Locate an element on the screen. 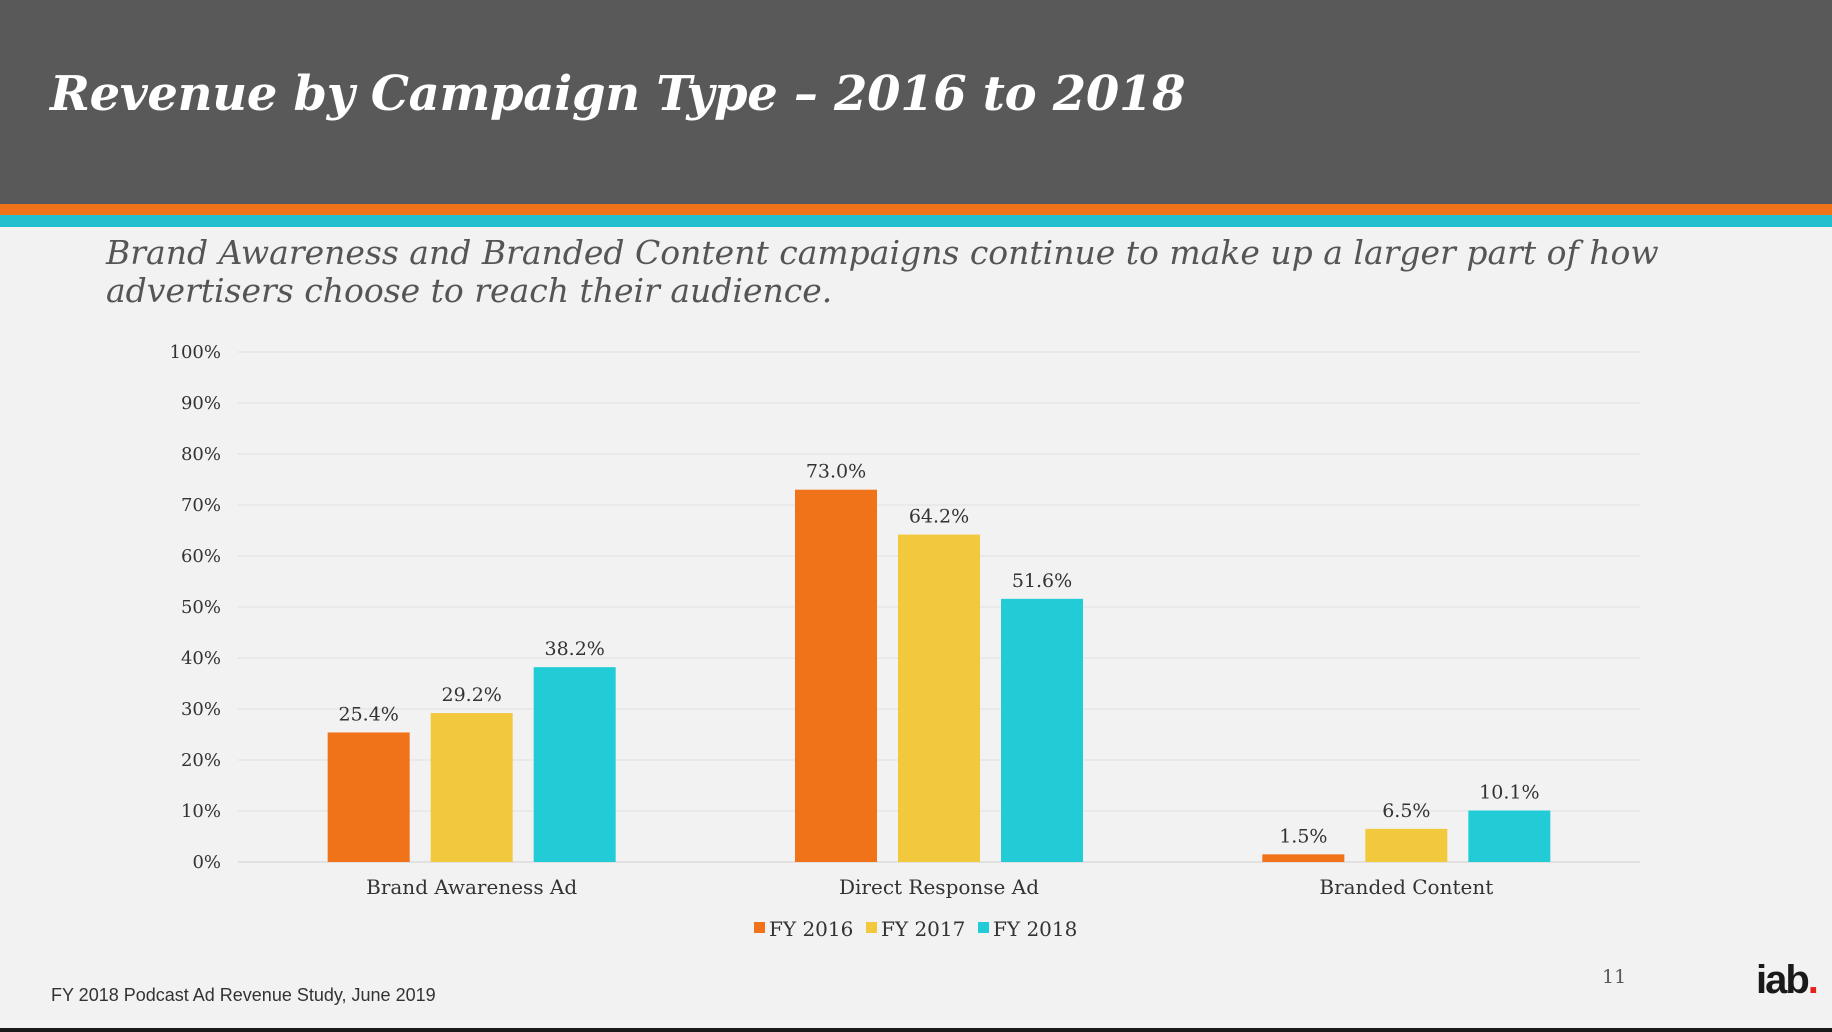 The width and height of the screenshot is (1832, 1032). data-label: 1.5% is located at coordinates (1303, 836).